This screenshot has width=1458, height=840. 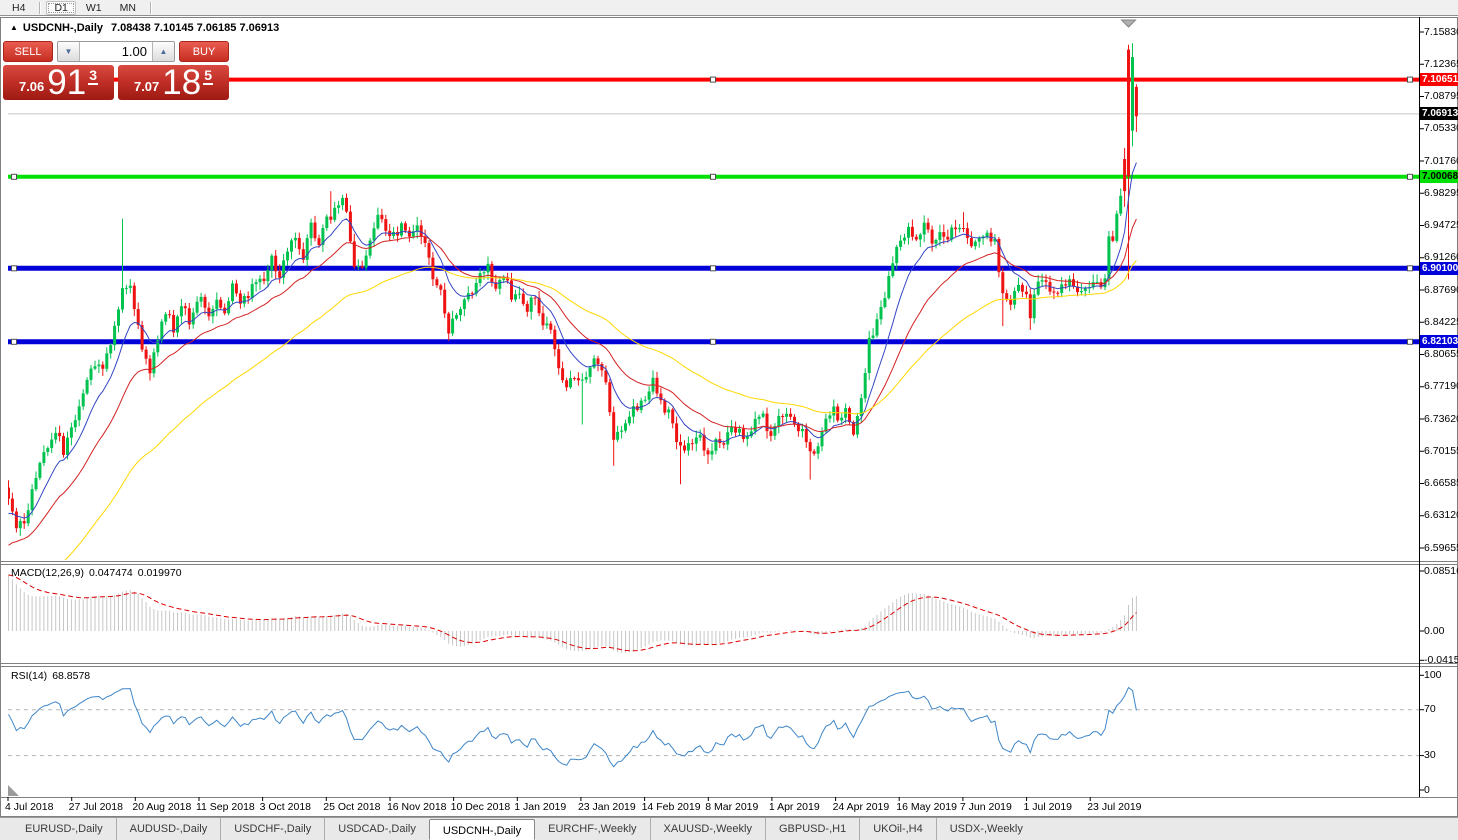 What do you see at coordinates (1441, 515) in the screenshot?
I see `axis-tick-label: 6.63120` at bounding box center [1441, 515].